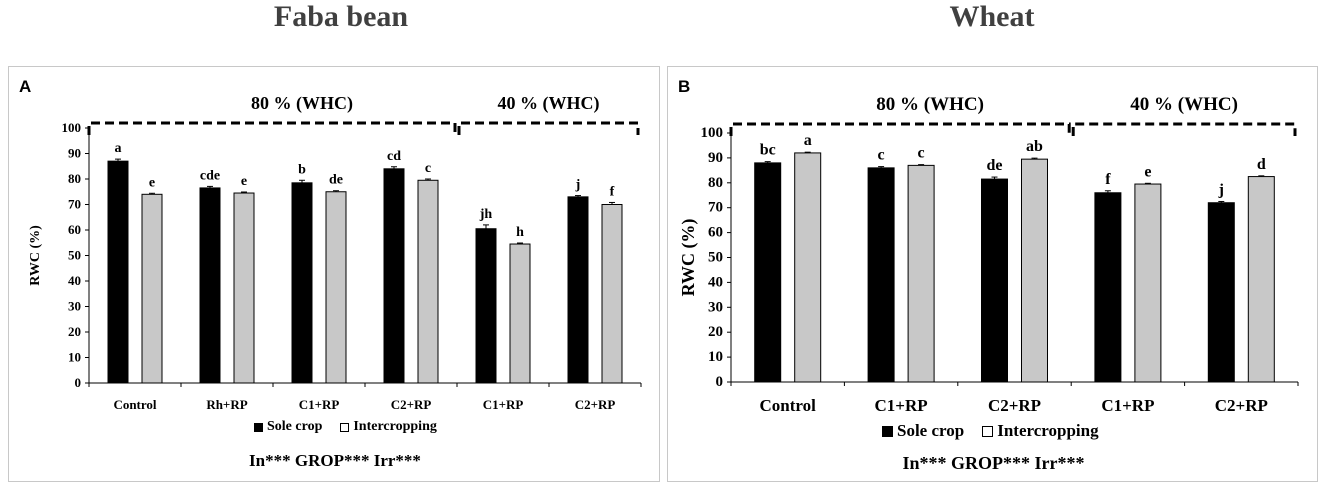 This screenshot has width=1325, height=488. I want to click on legend-b-sole-label: Sole crop, so click(931, 430).